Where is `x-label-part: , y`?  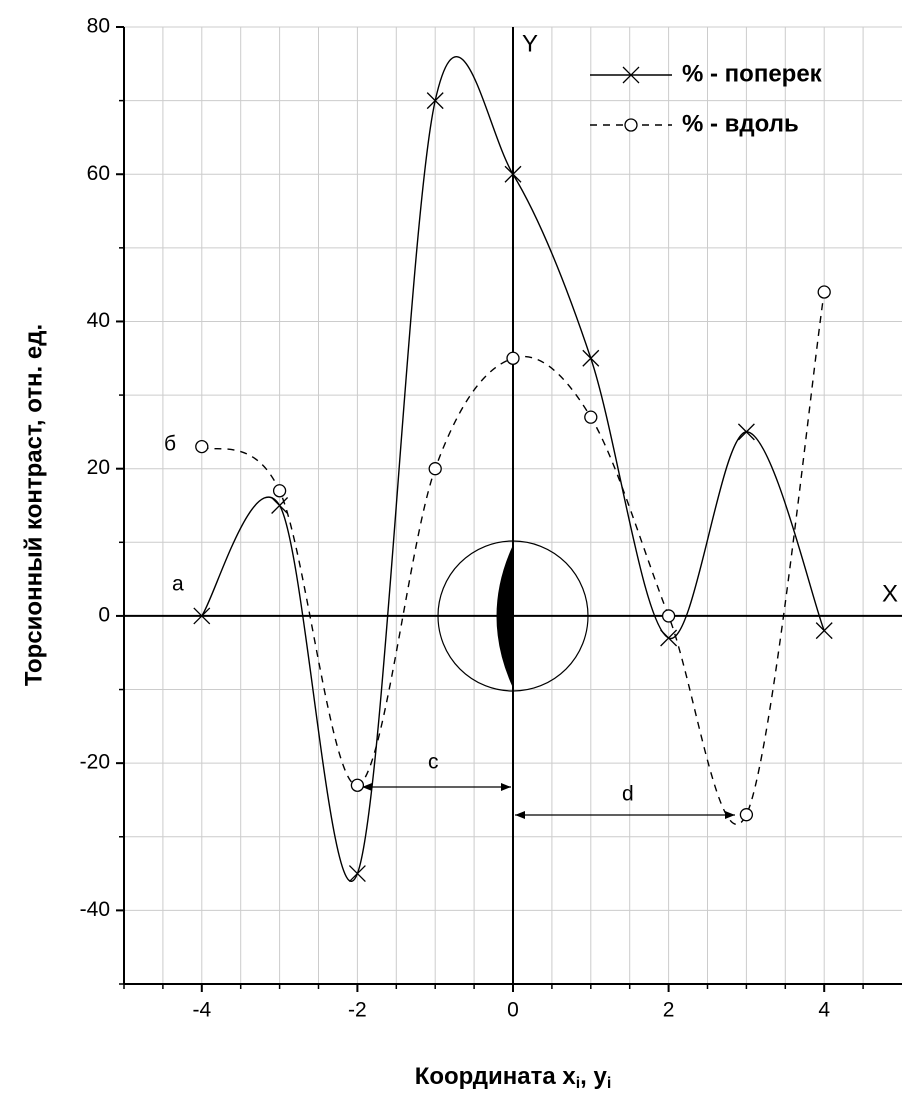
x-label-part: , y is located at coordinates (593, 1076).